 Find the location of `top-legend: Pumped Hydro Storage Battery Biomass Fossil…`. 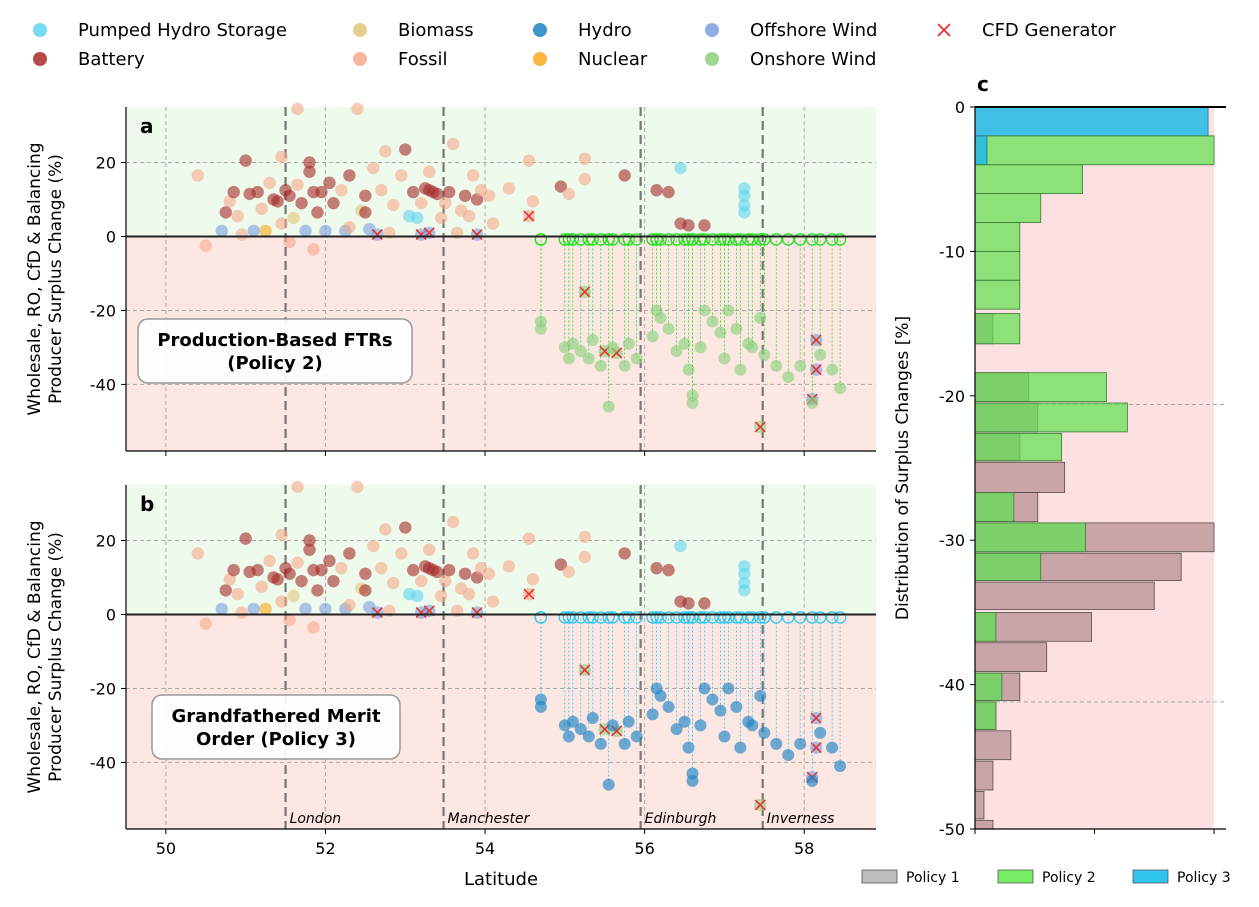

top-legend: Pumped Hydro Storage Battery Biomass Fossil… is located at coordinates (575, 45).